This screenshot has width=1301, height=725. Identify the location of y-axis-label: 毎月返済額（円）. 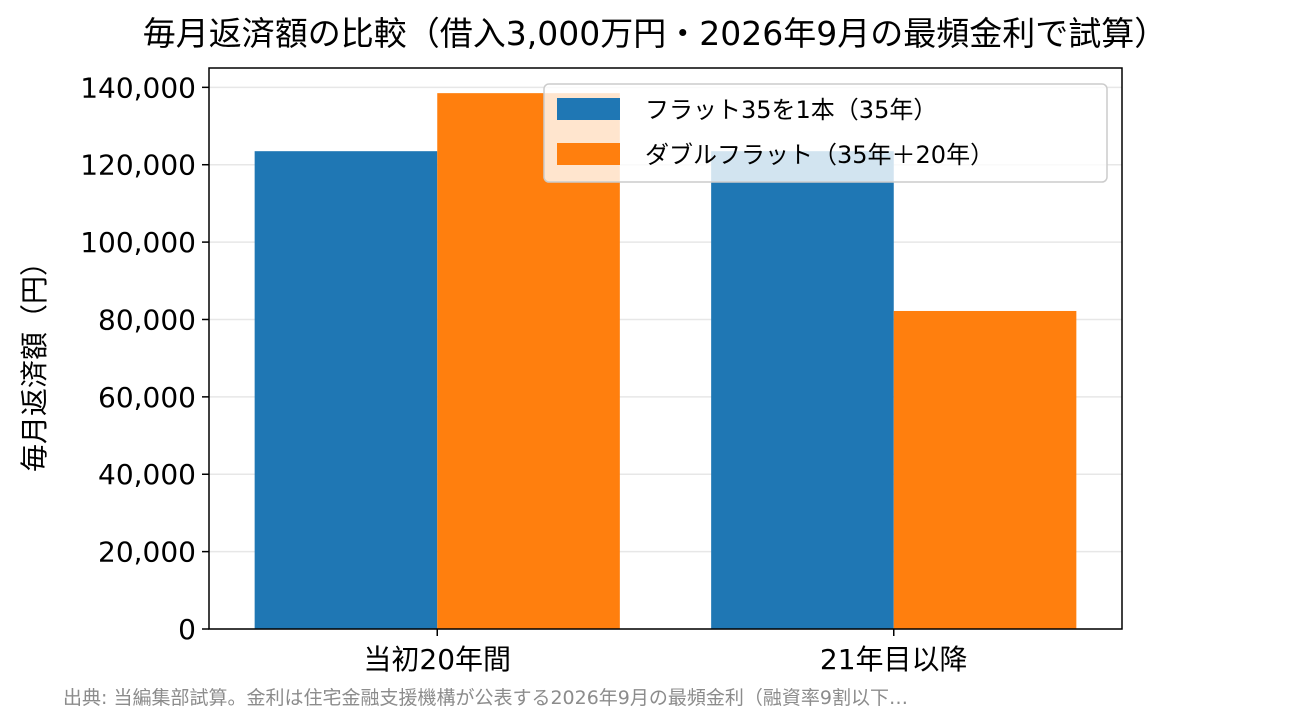
(34, 360).